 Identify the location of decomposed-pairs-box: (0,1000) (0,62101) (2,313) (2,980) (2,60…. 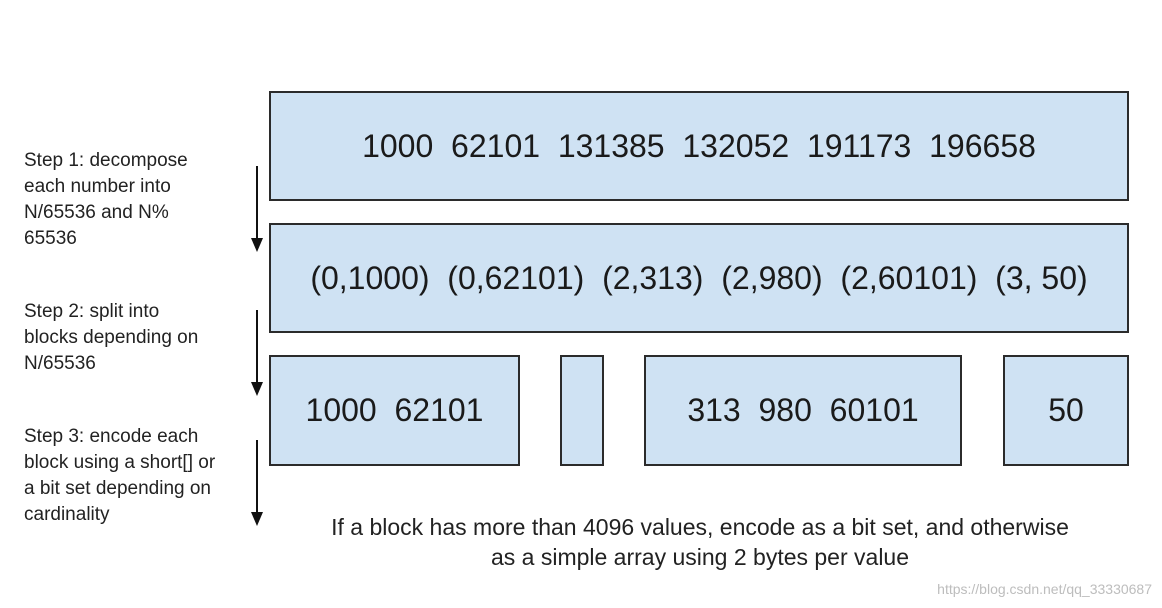
(699, 278).